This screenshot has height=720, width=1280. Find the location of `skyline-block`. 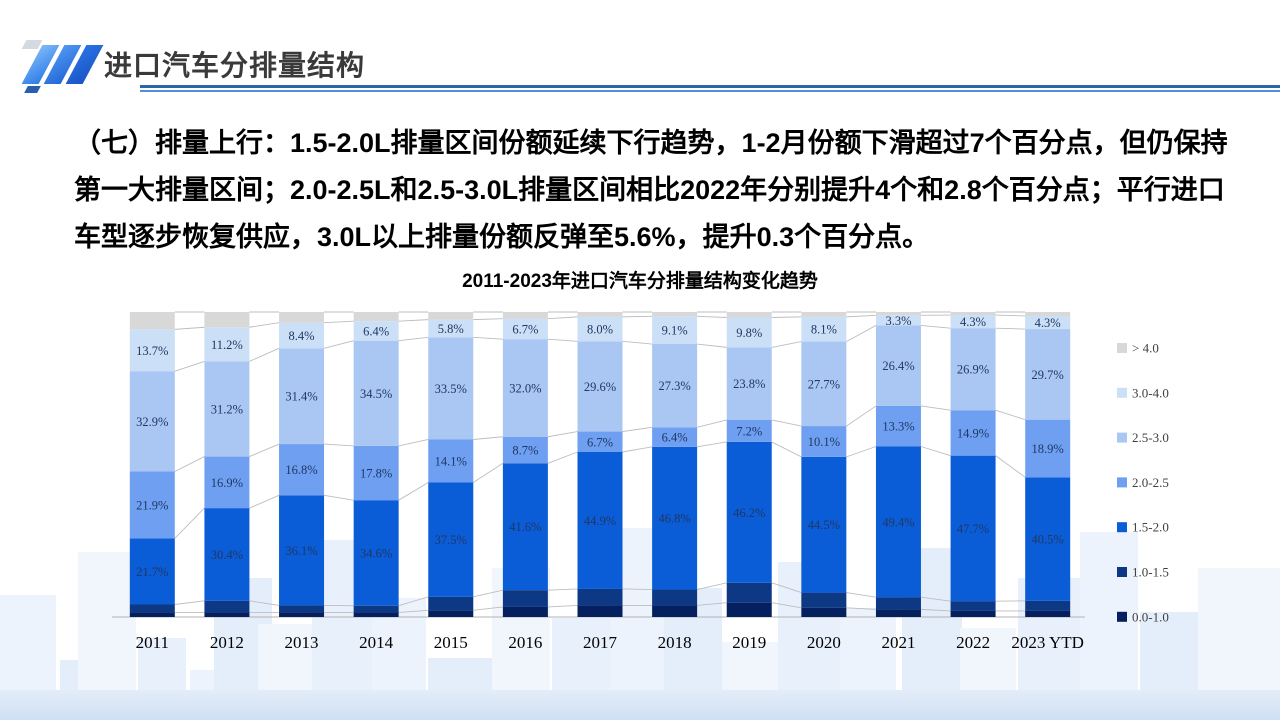

skyline-block is located at coordinates (1109, 626).